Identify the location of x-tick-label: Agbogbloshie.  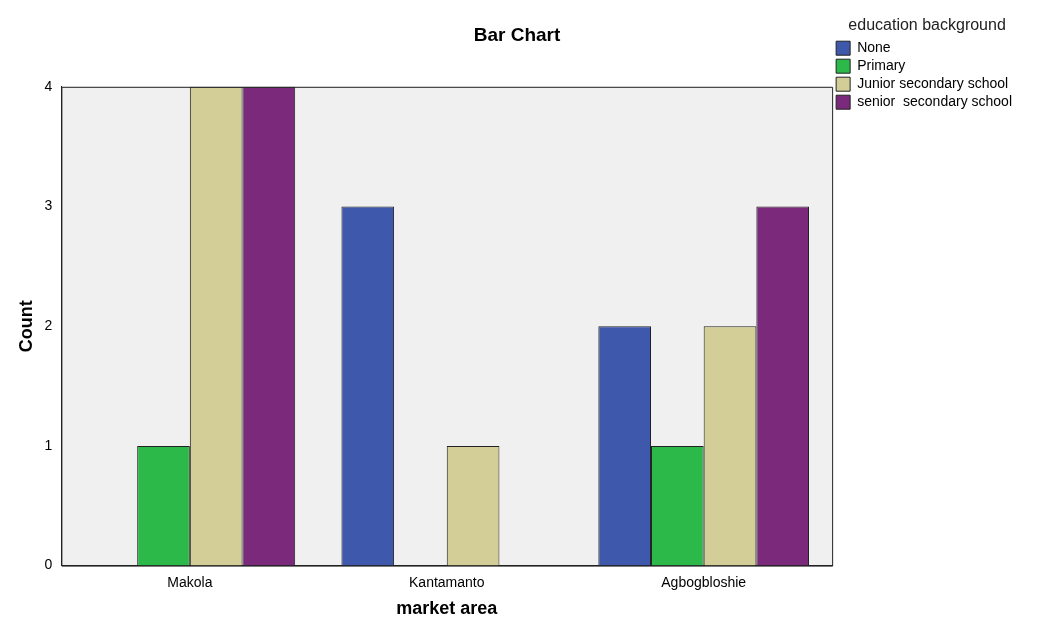
(704, 581).